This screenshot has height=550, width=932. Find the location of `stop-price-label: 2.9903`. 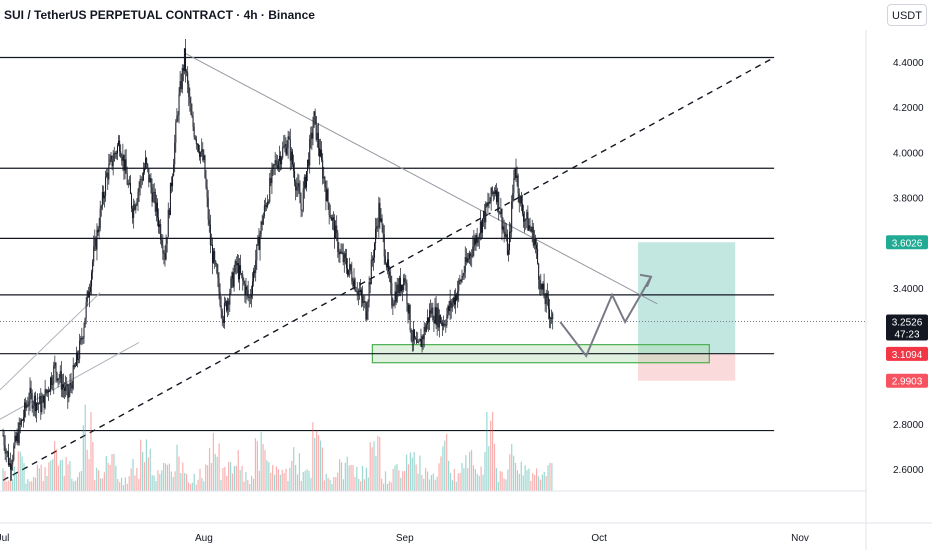

stop-price-label: 2.9903 is located at coordinates (907, 382).